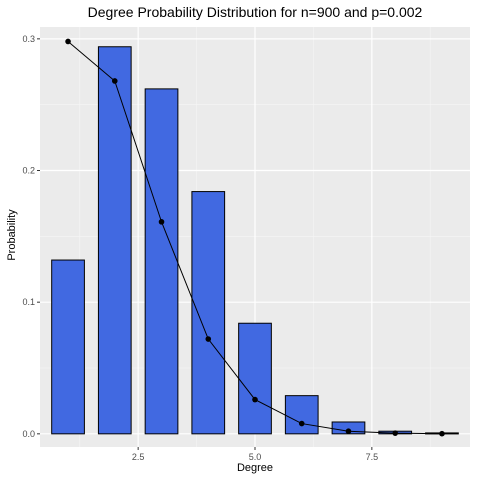  Describe the element at coordinates (28, 171) in the screenshot. I see `y-tick-label: 0.2` at that location.